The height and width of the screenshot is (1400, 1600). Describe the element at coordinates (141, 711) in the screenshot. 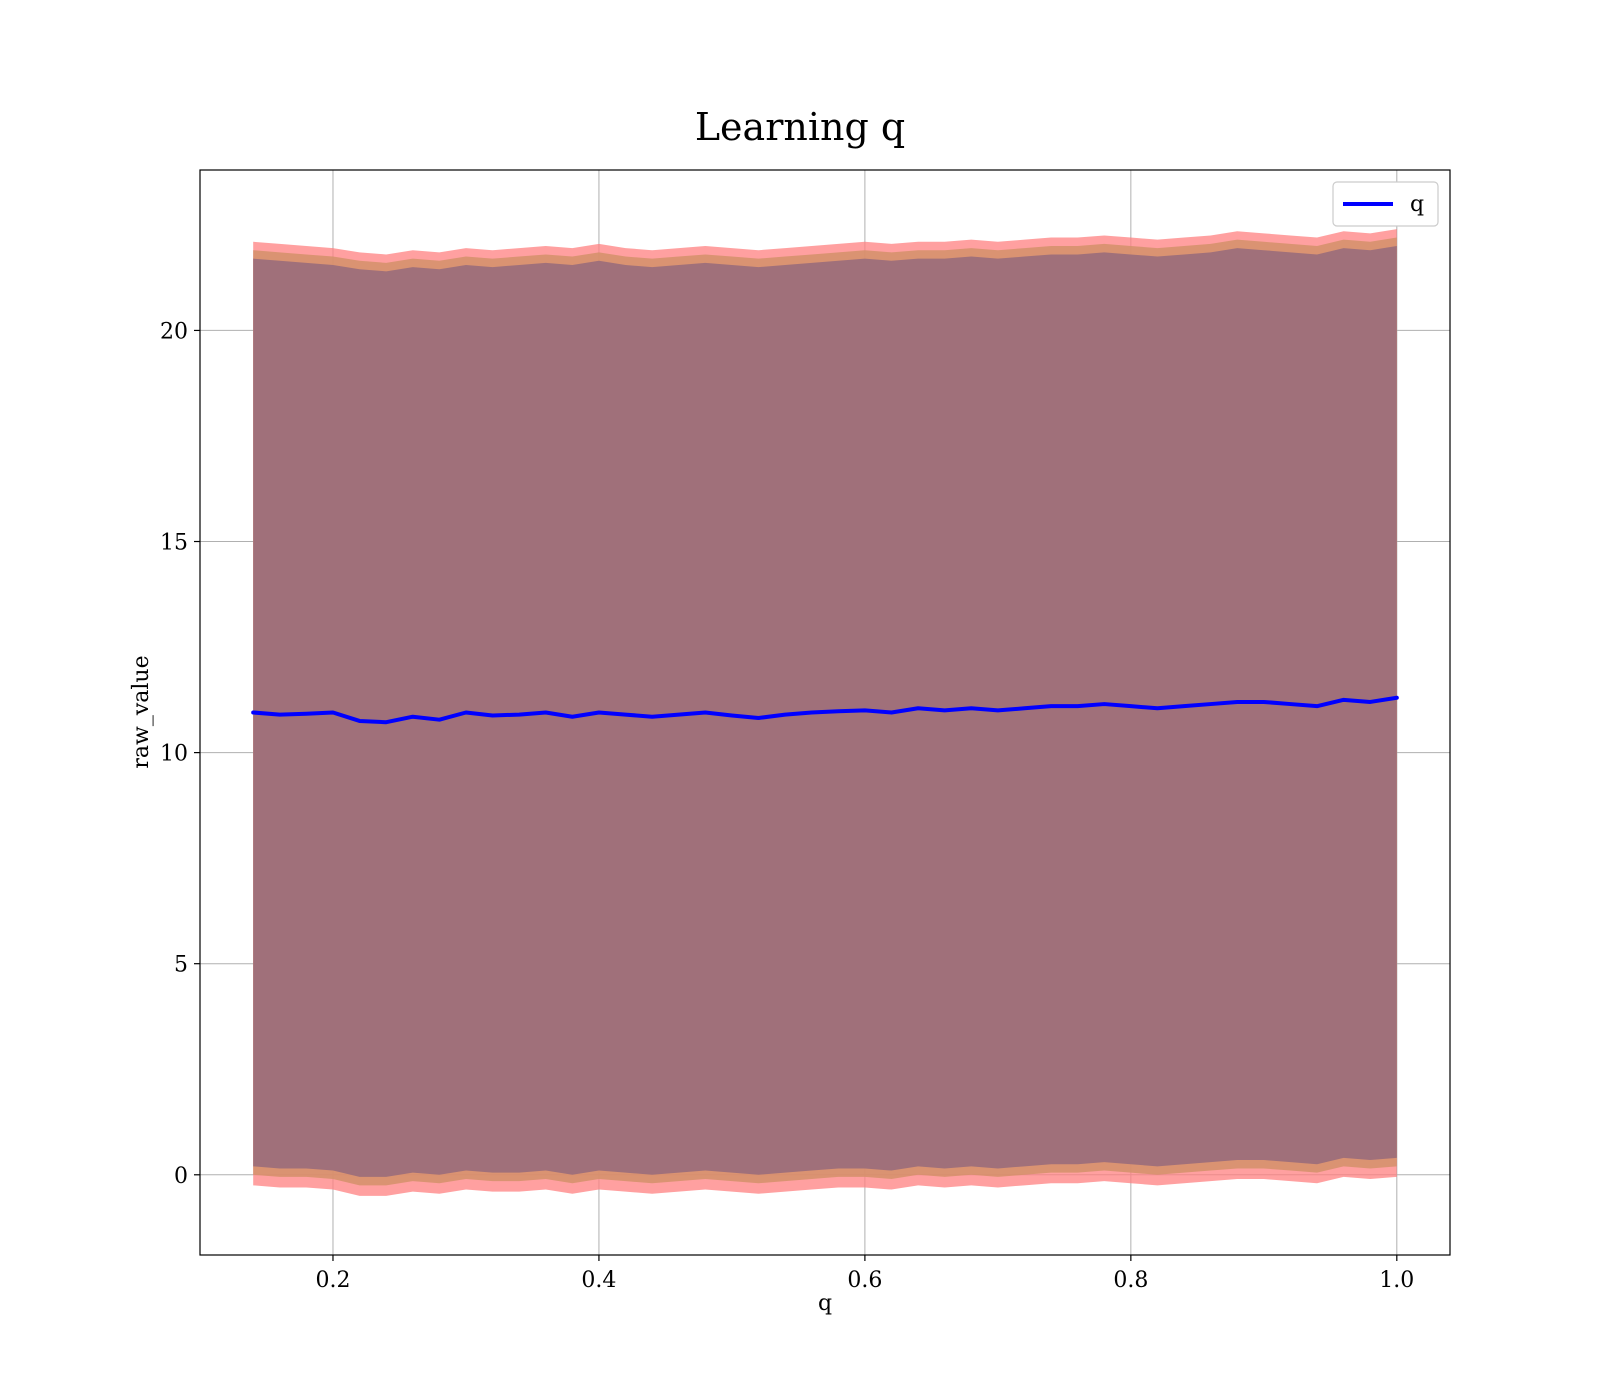

I see `y-axis-title: raw_value` at that location.